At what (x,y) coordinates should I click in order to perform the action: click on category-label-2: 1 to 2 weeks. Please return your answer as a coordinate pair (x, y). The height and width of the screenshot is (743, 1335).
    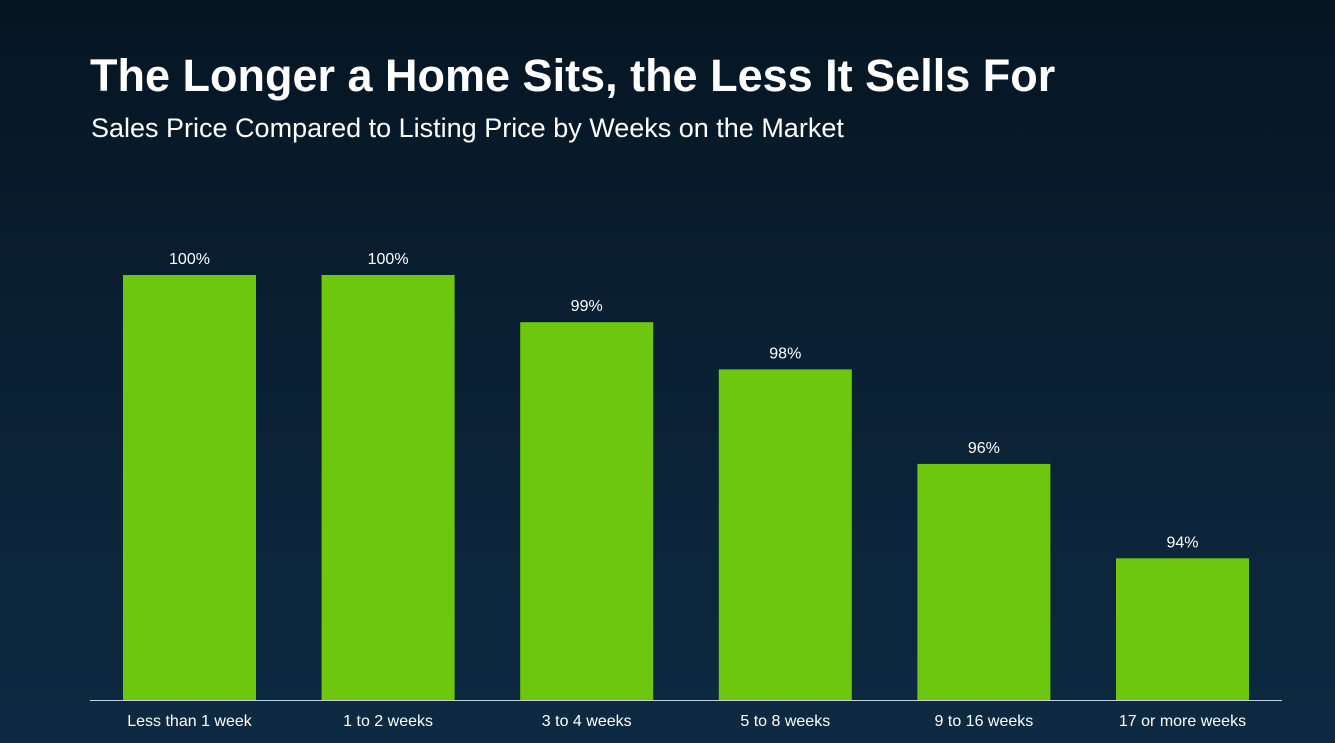
    Looking at the image, I should click on (388, 721).